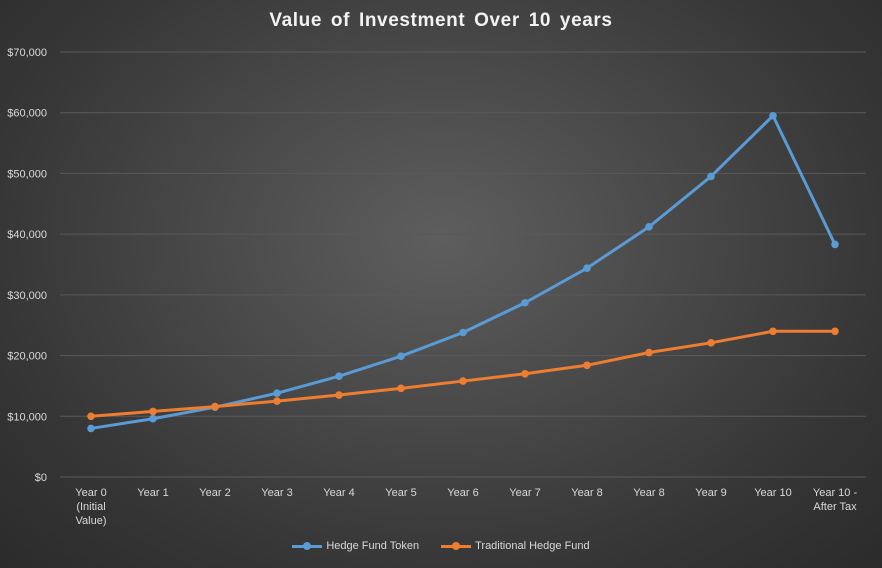 The height and width of the screenshot is (568, 882). Describe the element at coordinates (400, 493) in the screenshot. I see `x-tick-label: Year 5` at that location.